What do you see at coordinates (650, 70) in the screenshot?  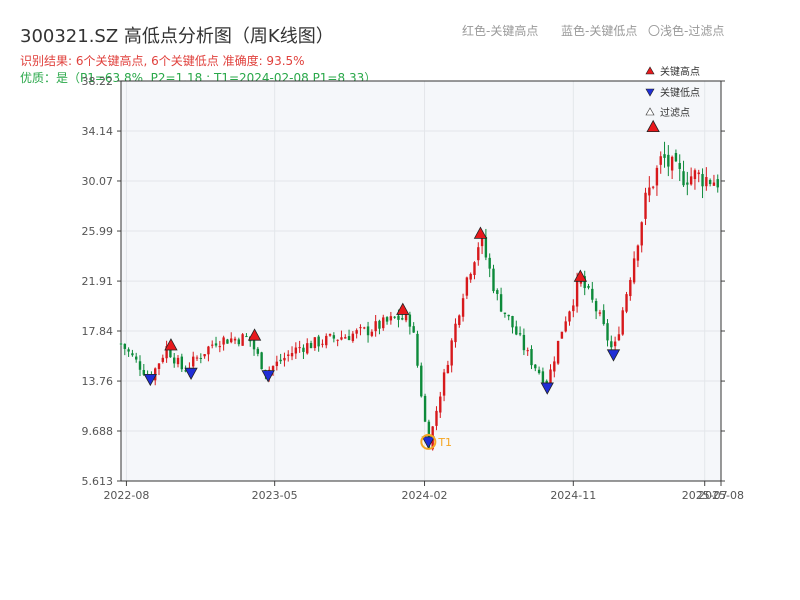 I see `legend-high-symbol` at bounding box center [650, 70].